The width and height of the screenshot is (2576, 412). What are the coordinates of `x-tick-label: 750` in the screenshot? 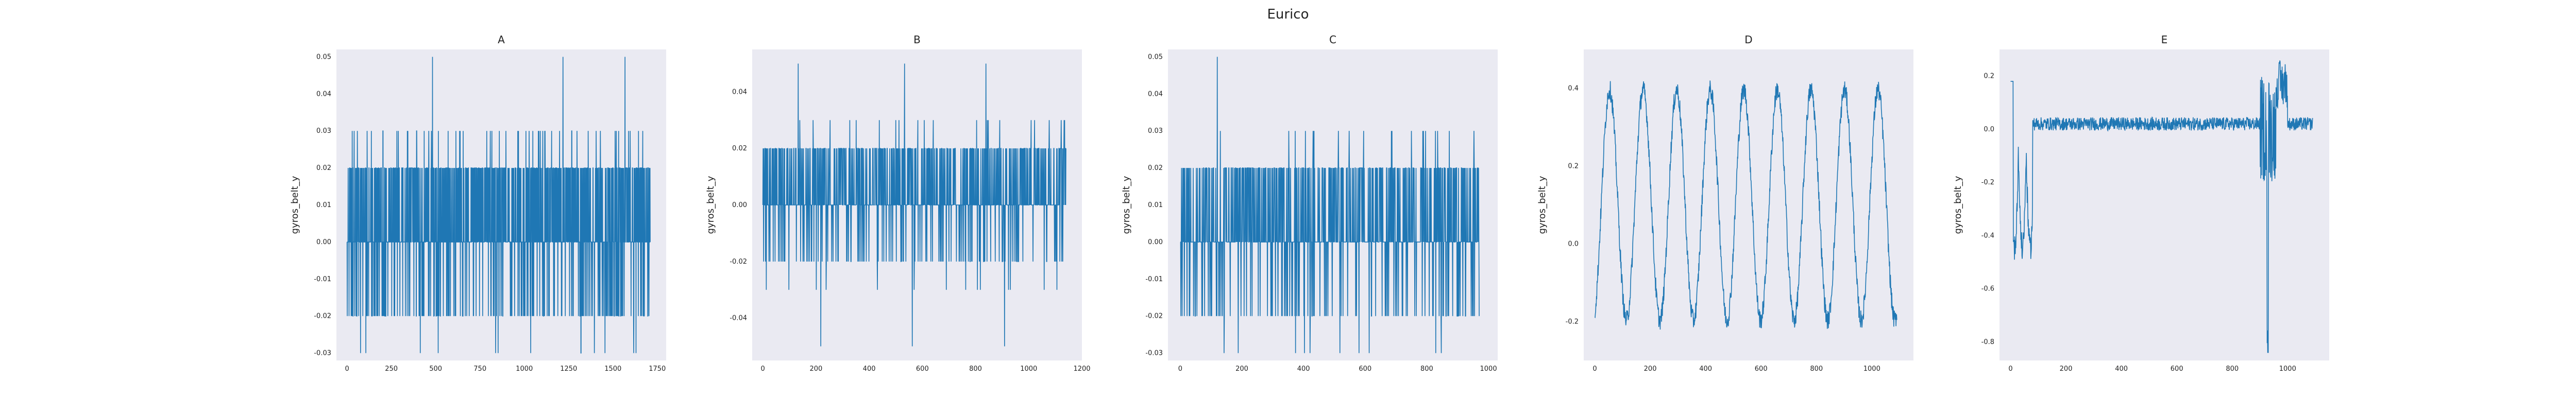 It's located at (479, 369).